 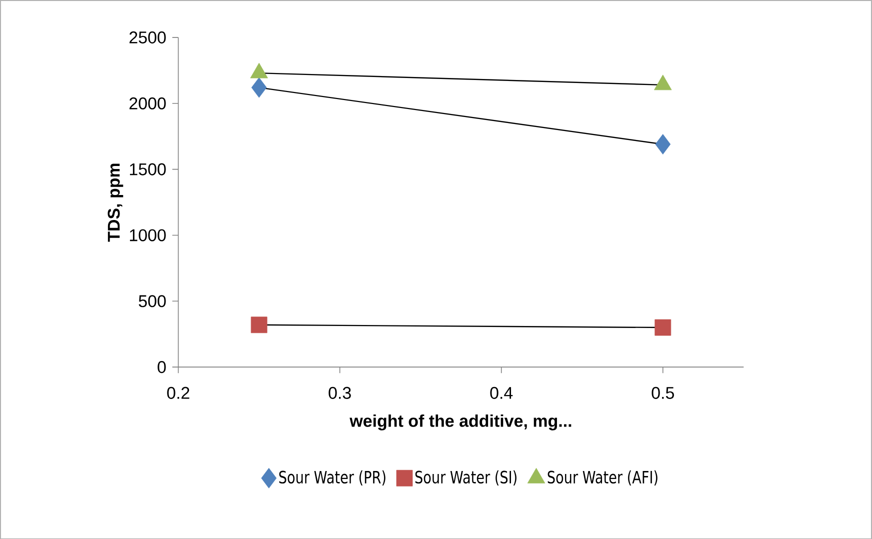 What do you see at coordinates (152, 300) in the screenshot?
I see `y-tick-label: 500` at bounding box center [152, 300].